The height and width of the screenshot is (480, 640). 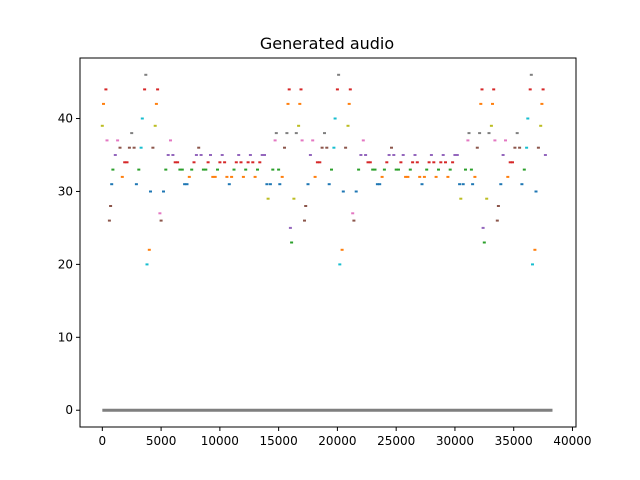 What do you see at coordinates (69, 410) in the screenshot?
I see `y-tick-label: 0` at bounding box center [69, 410].